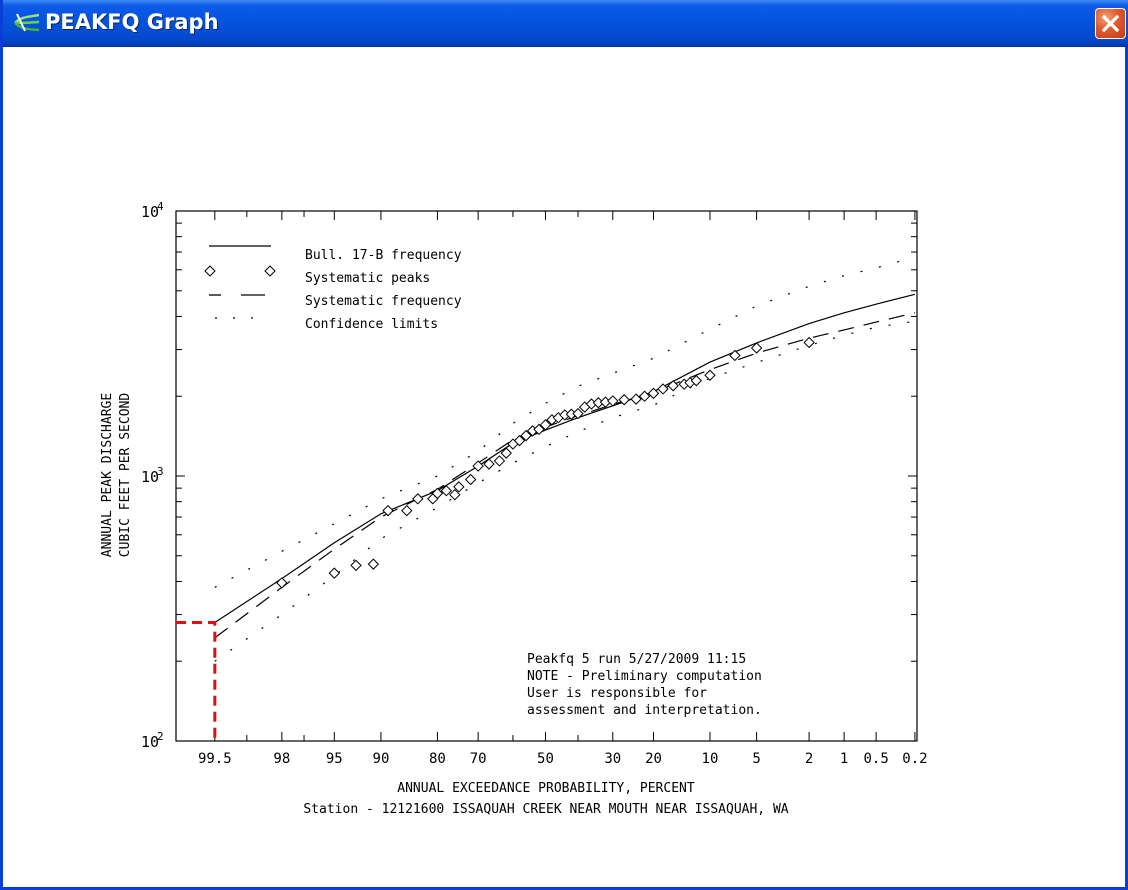  Describe the element at coordinates (281, 759) in the screenshot. I see `x-tick-label: 98` at that location.